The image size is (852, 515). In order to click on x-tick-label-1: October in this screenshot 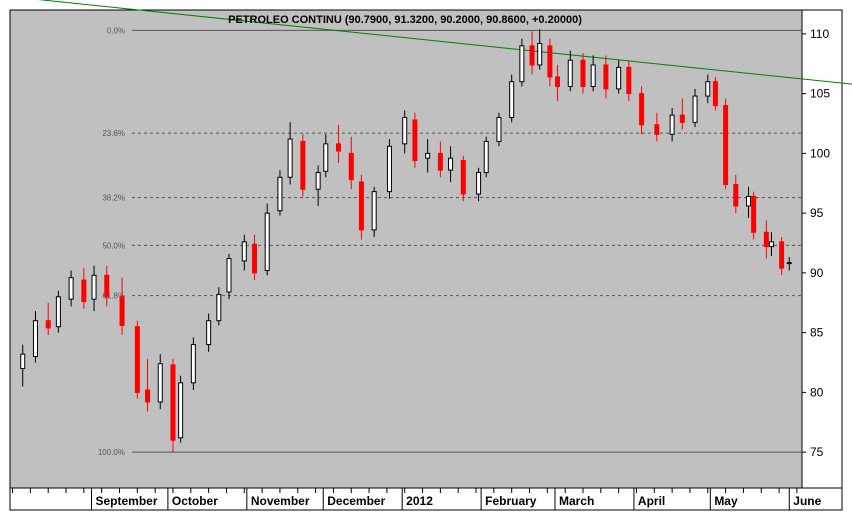, I will do `click(195, 501)`.